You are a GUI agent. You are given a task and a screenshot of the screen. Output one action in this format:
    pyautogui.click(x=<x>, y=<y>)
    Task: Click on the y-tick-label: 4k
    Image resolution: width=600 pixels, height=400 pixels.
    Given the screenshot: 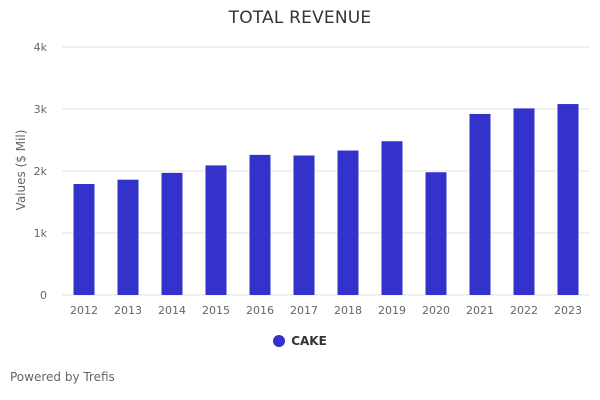 What is the action you would take?
    pyautogui.click(x=41, y=47)
    